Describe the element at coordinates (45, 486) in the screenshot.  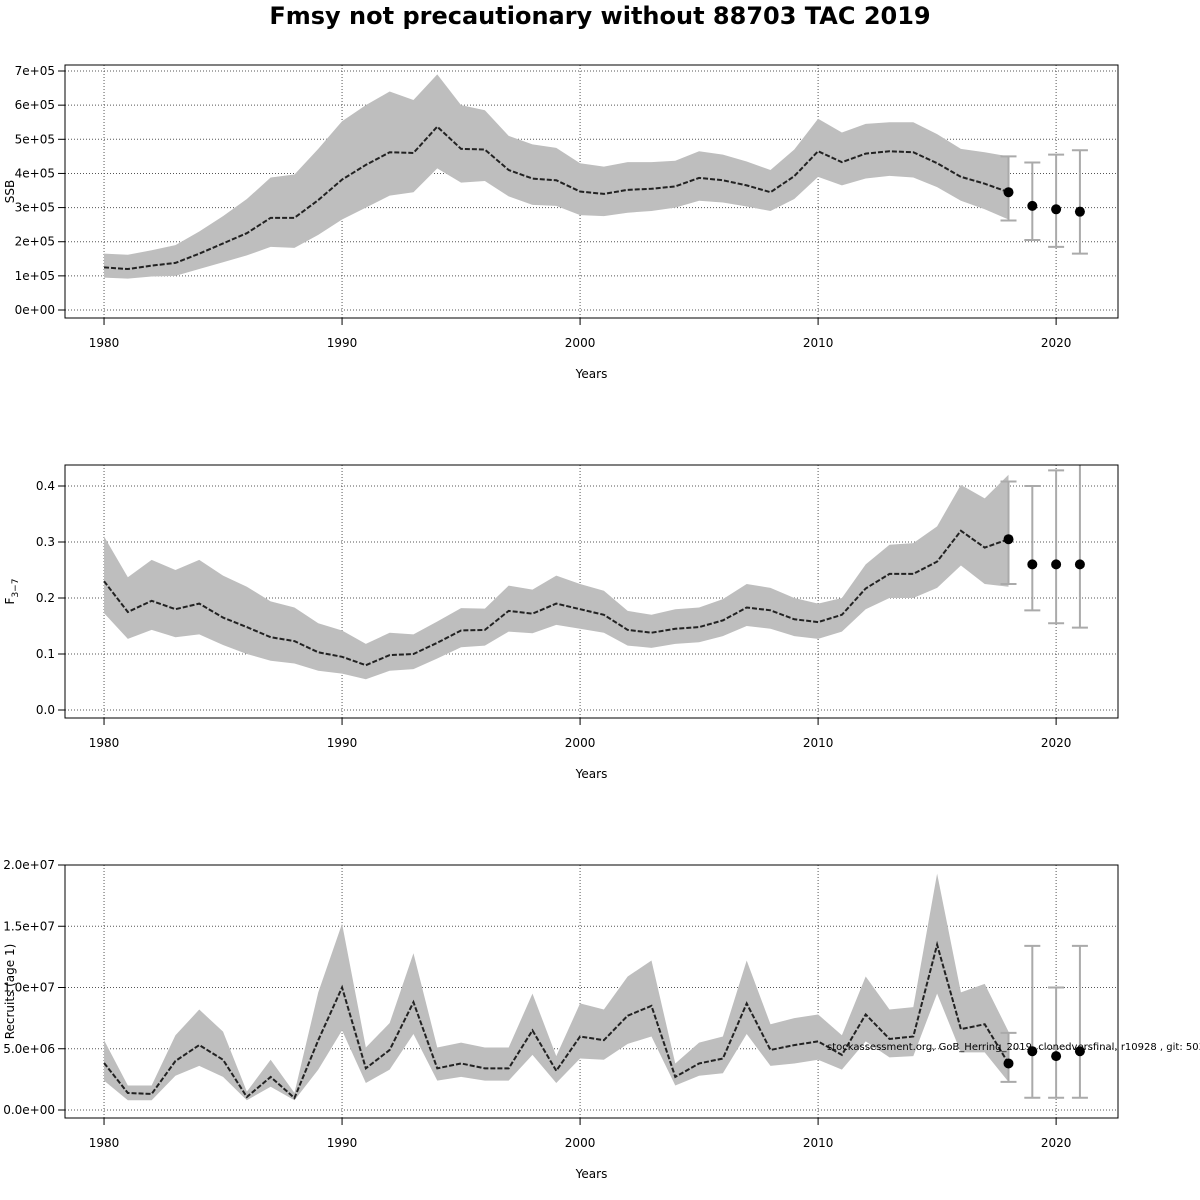
I see `y-tick-label: 0.4` at that location.